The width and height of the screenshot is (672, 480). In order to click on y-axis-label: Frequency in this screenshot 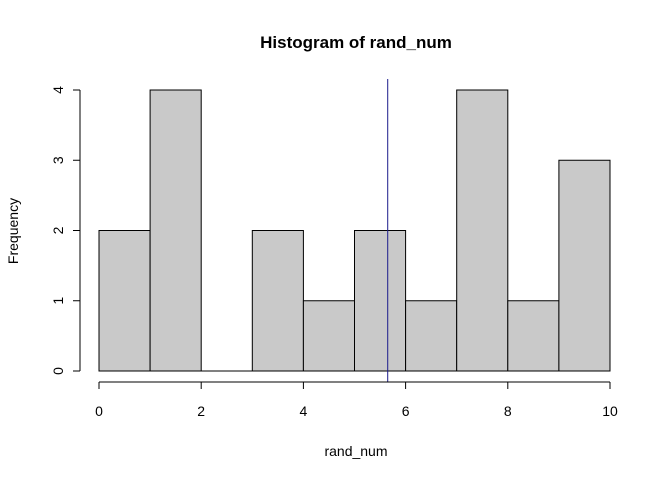, I will do `click(13, 231)`.